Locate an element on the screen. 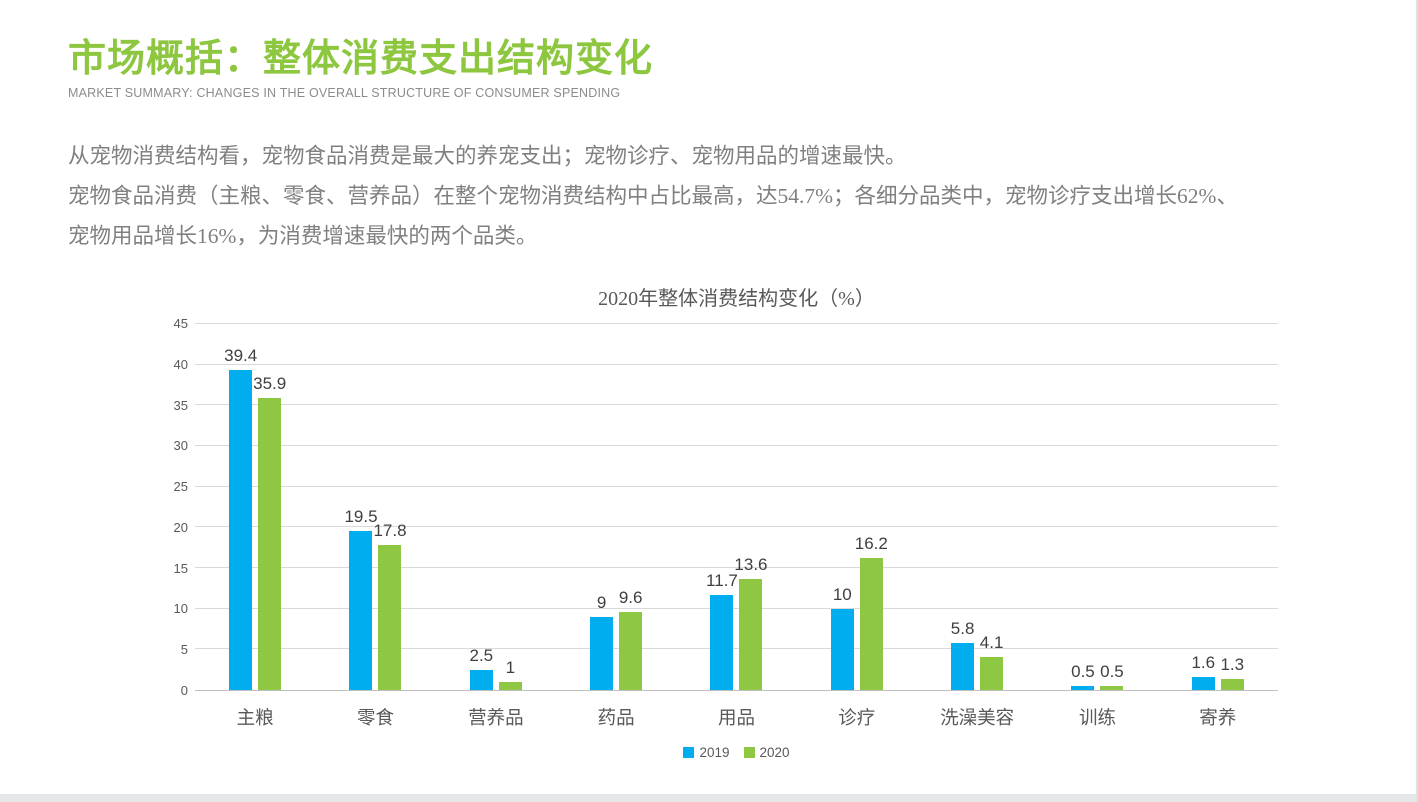  bar-2020: 1 is located at coordinates (510, 674).